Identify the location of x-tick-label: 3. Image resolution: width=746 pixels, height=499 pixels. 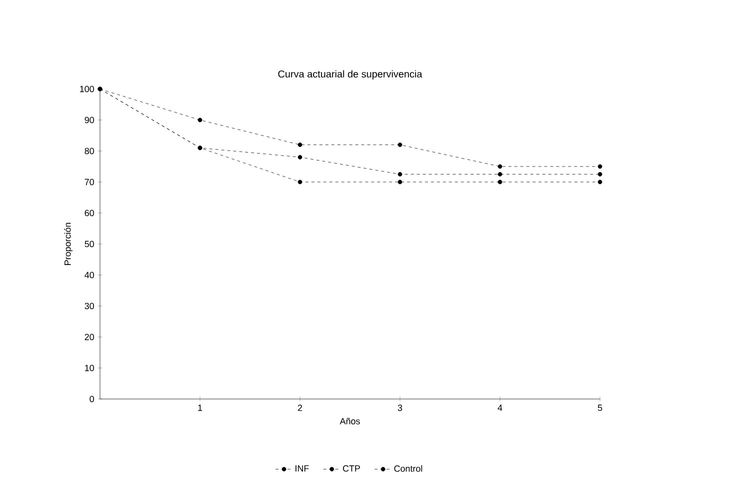
(400, 407).